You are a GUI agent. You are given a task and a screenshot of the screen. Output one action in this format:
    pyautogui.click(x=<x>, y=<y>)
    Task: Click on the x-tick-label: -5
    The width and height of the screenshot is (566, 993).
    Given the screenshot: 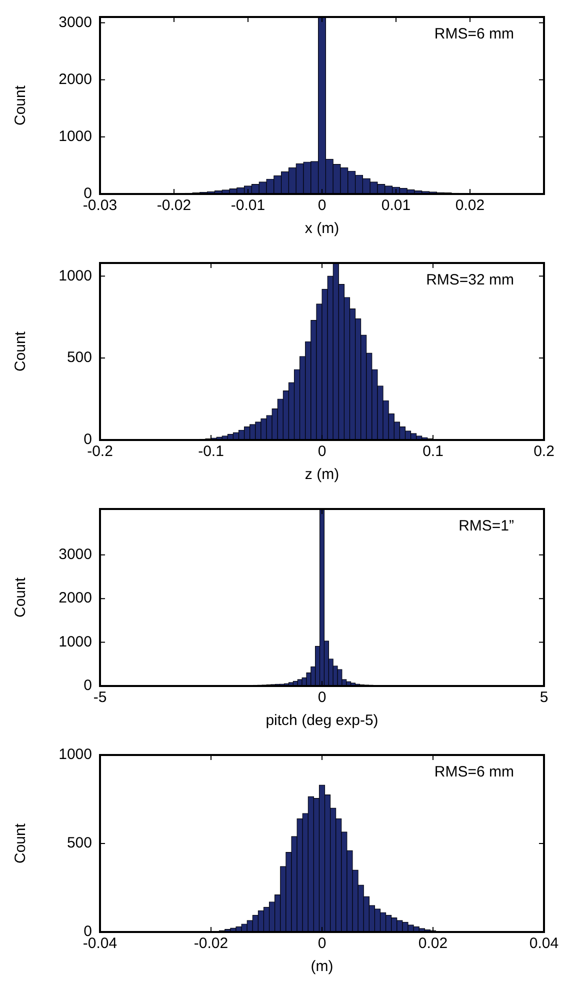 What is the action you would take?
    pyautogui.click(x=100, y=697)
    